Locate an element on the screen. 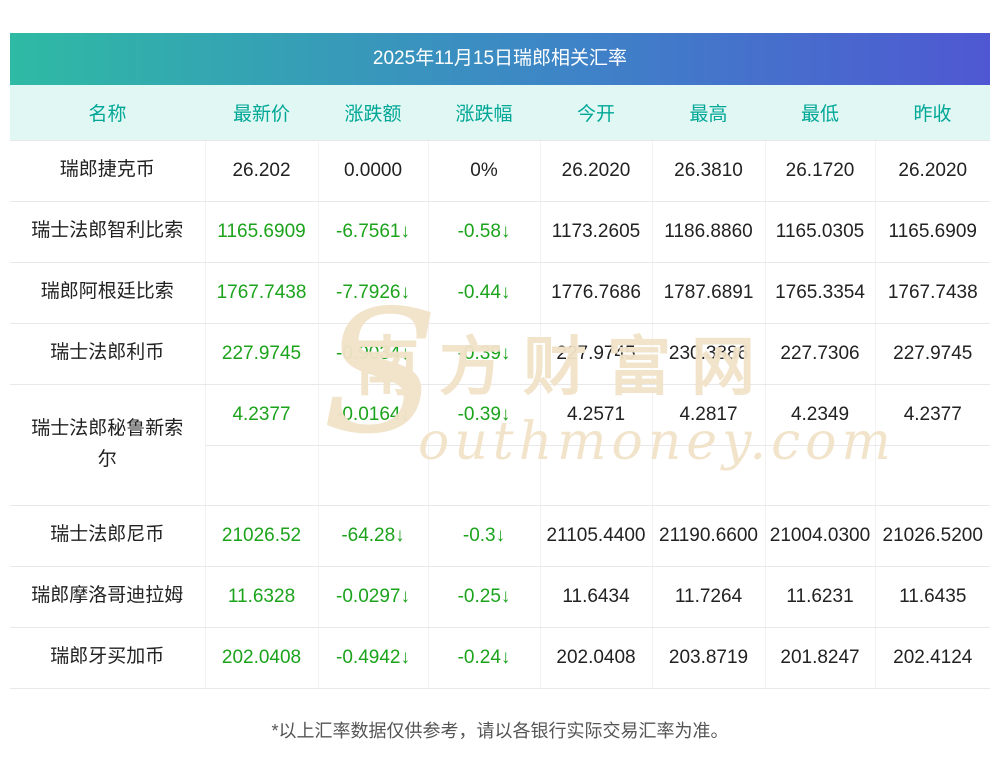  cell-pct: 0% is located at coordinates (484, 171).